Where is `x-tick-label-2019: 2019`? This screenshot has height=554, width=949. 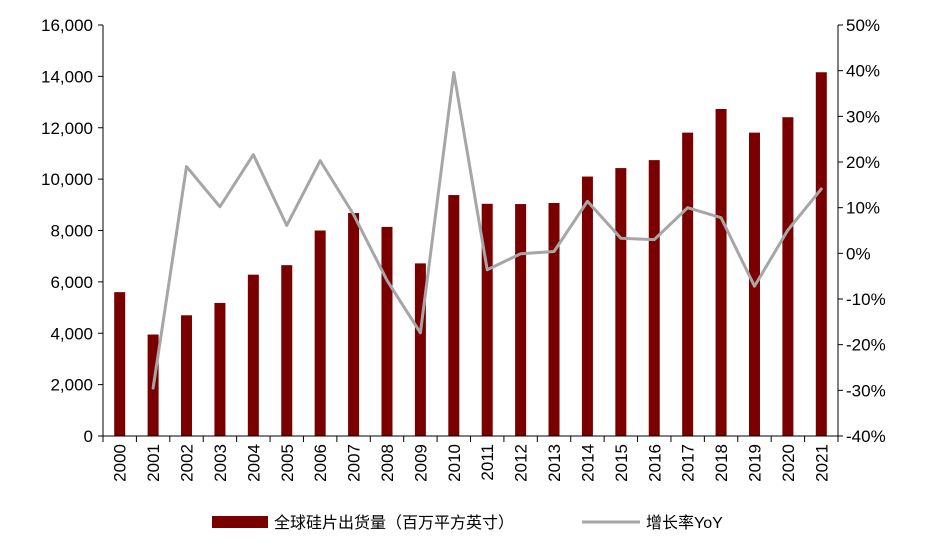 x-tick-label-2019: 2019 is located at coordinates (754, 463).